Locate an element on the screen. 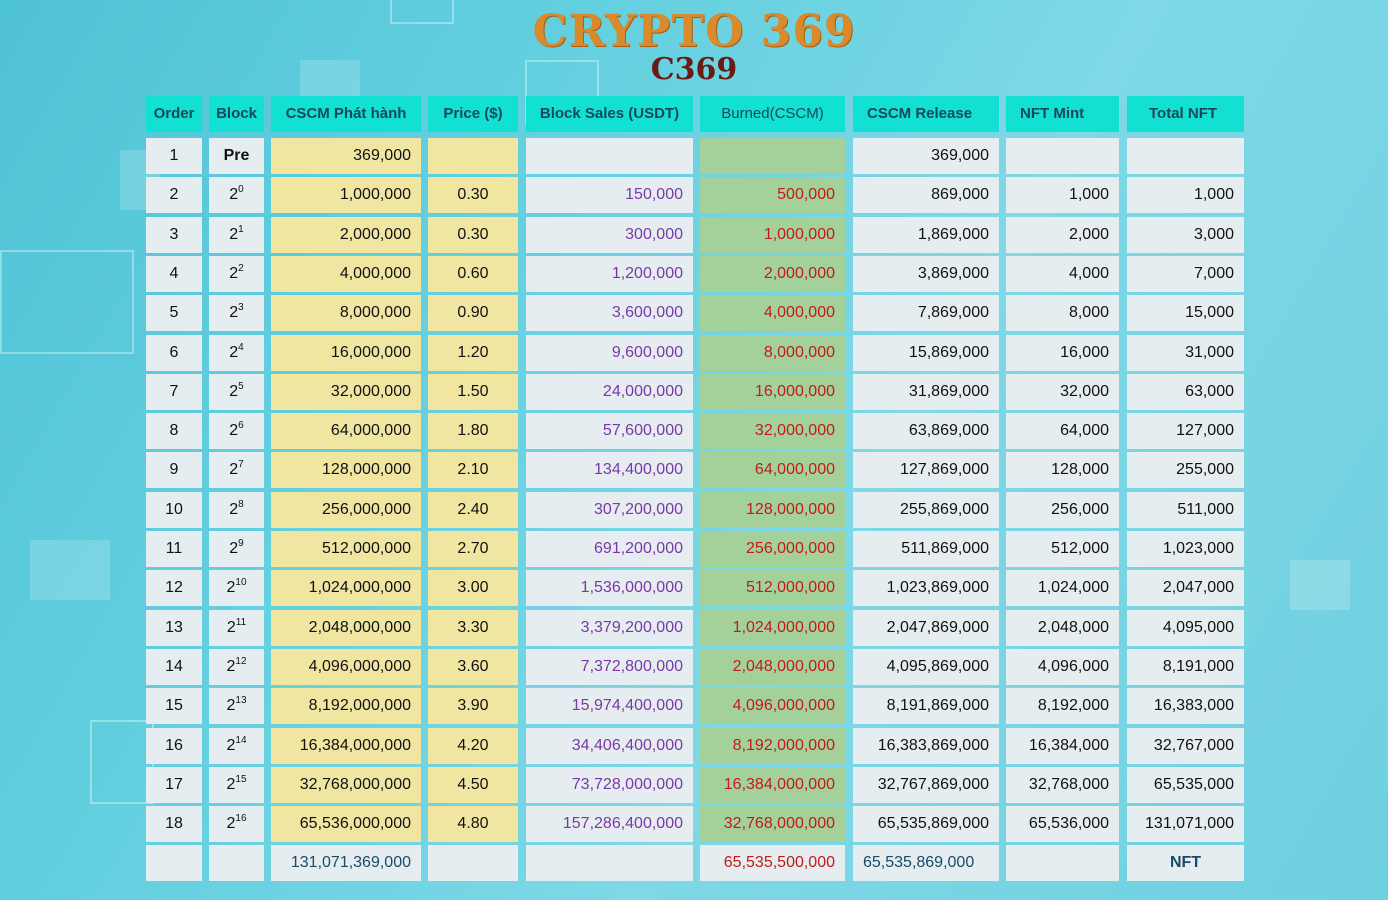  cell-total-nft: 3,000 is located at coordinates (1185, 235).